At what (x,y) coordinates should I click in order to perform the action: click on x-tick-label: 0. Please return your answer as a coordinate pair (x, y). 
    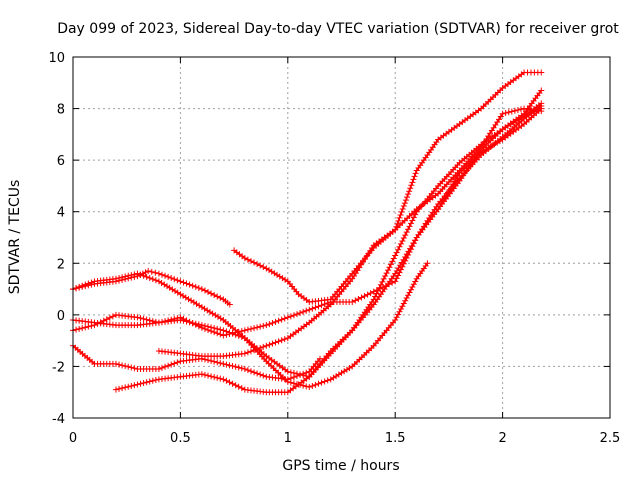
    Looking at the image, I should click on (73, 438).